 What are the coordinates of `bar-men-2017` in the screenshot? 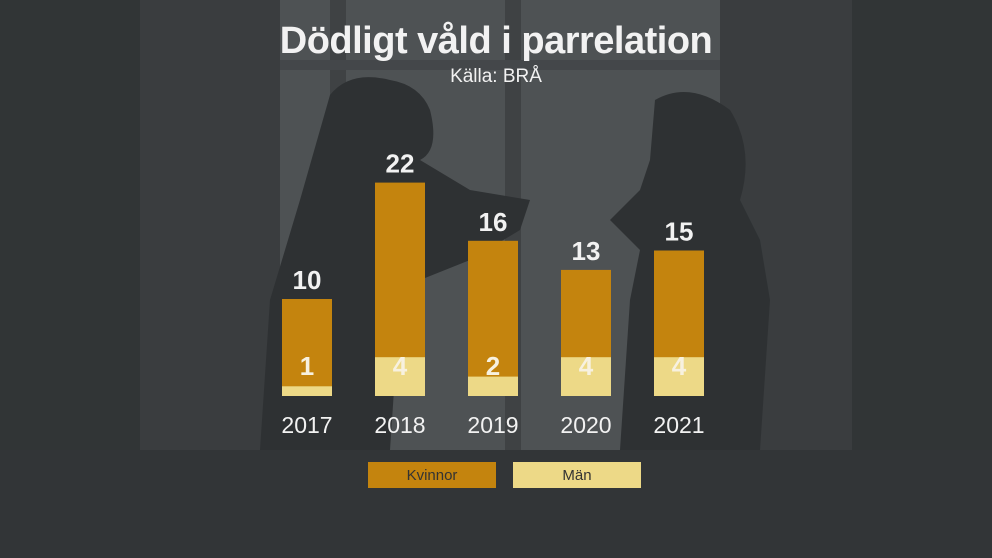 It's located at (307, 391).